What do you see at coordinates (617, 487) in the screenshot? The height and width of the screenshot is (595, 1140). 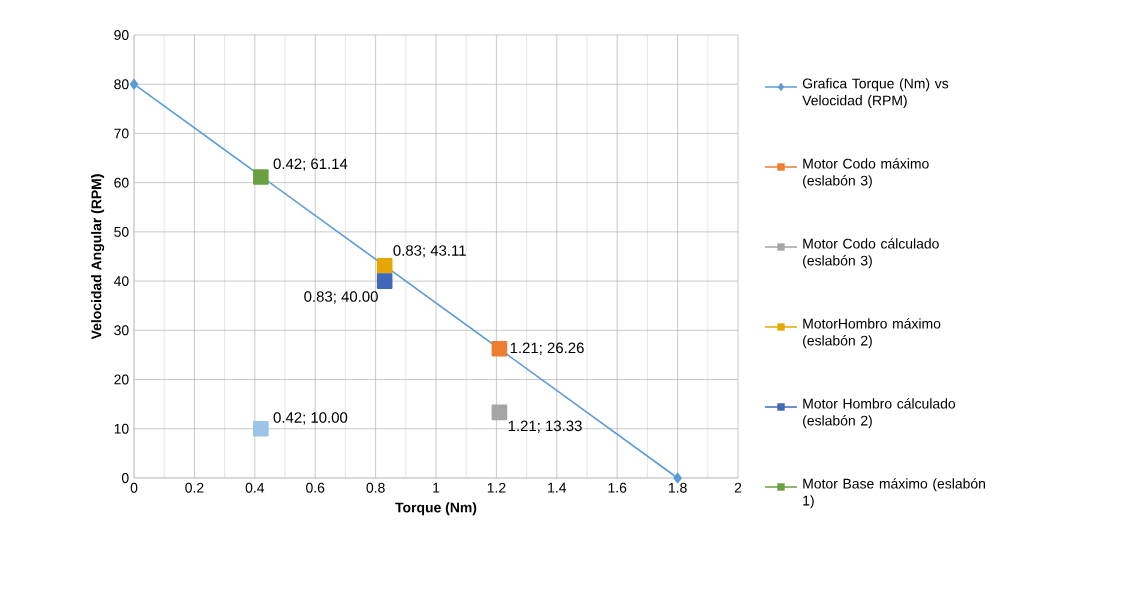 I see `x-tick-label: 1.6` at bounding box center [617, 487].